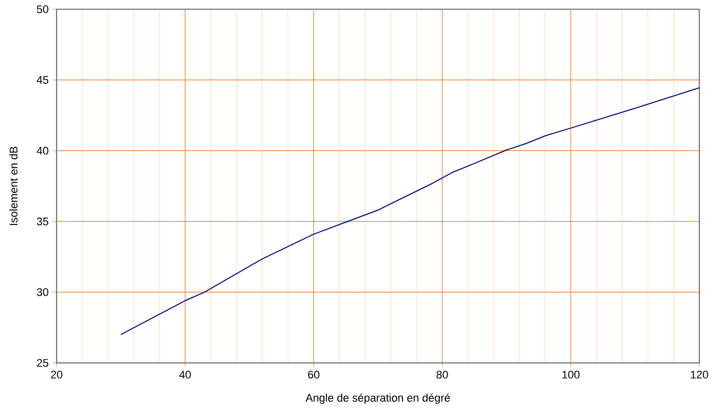 This screenshot has height=415, width=727. Describe the element at coordinates (42, 292) in the screenshot. I see `y-tick-label: 30` at that location.